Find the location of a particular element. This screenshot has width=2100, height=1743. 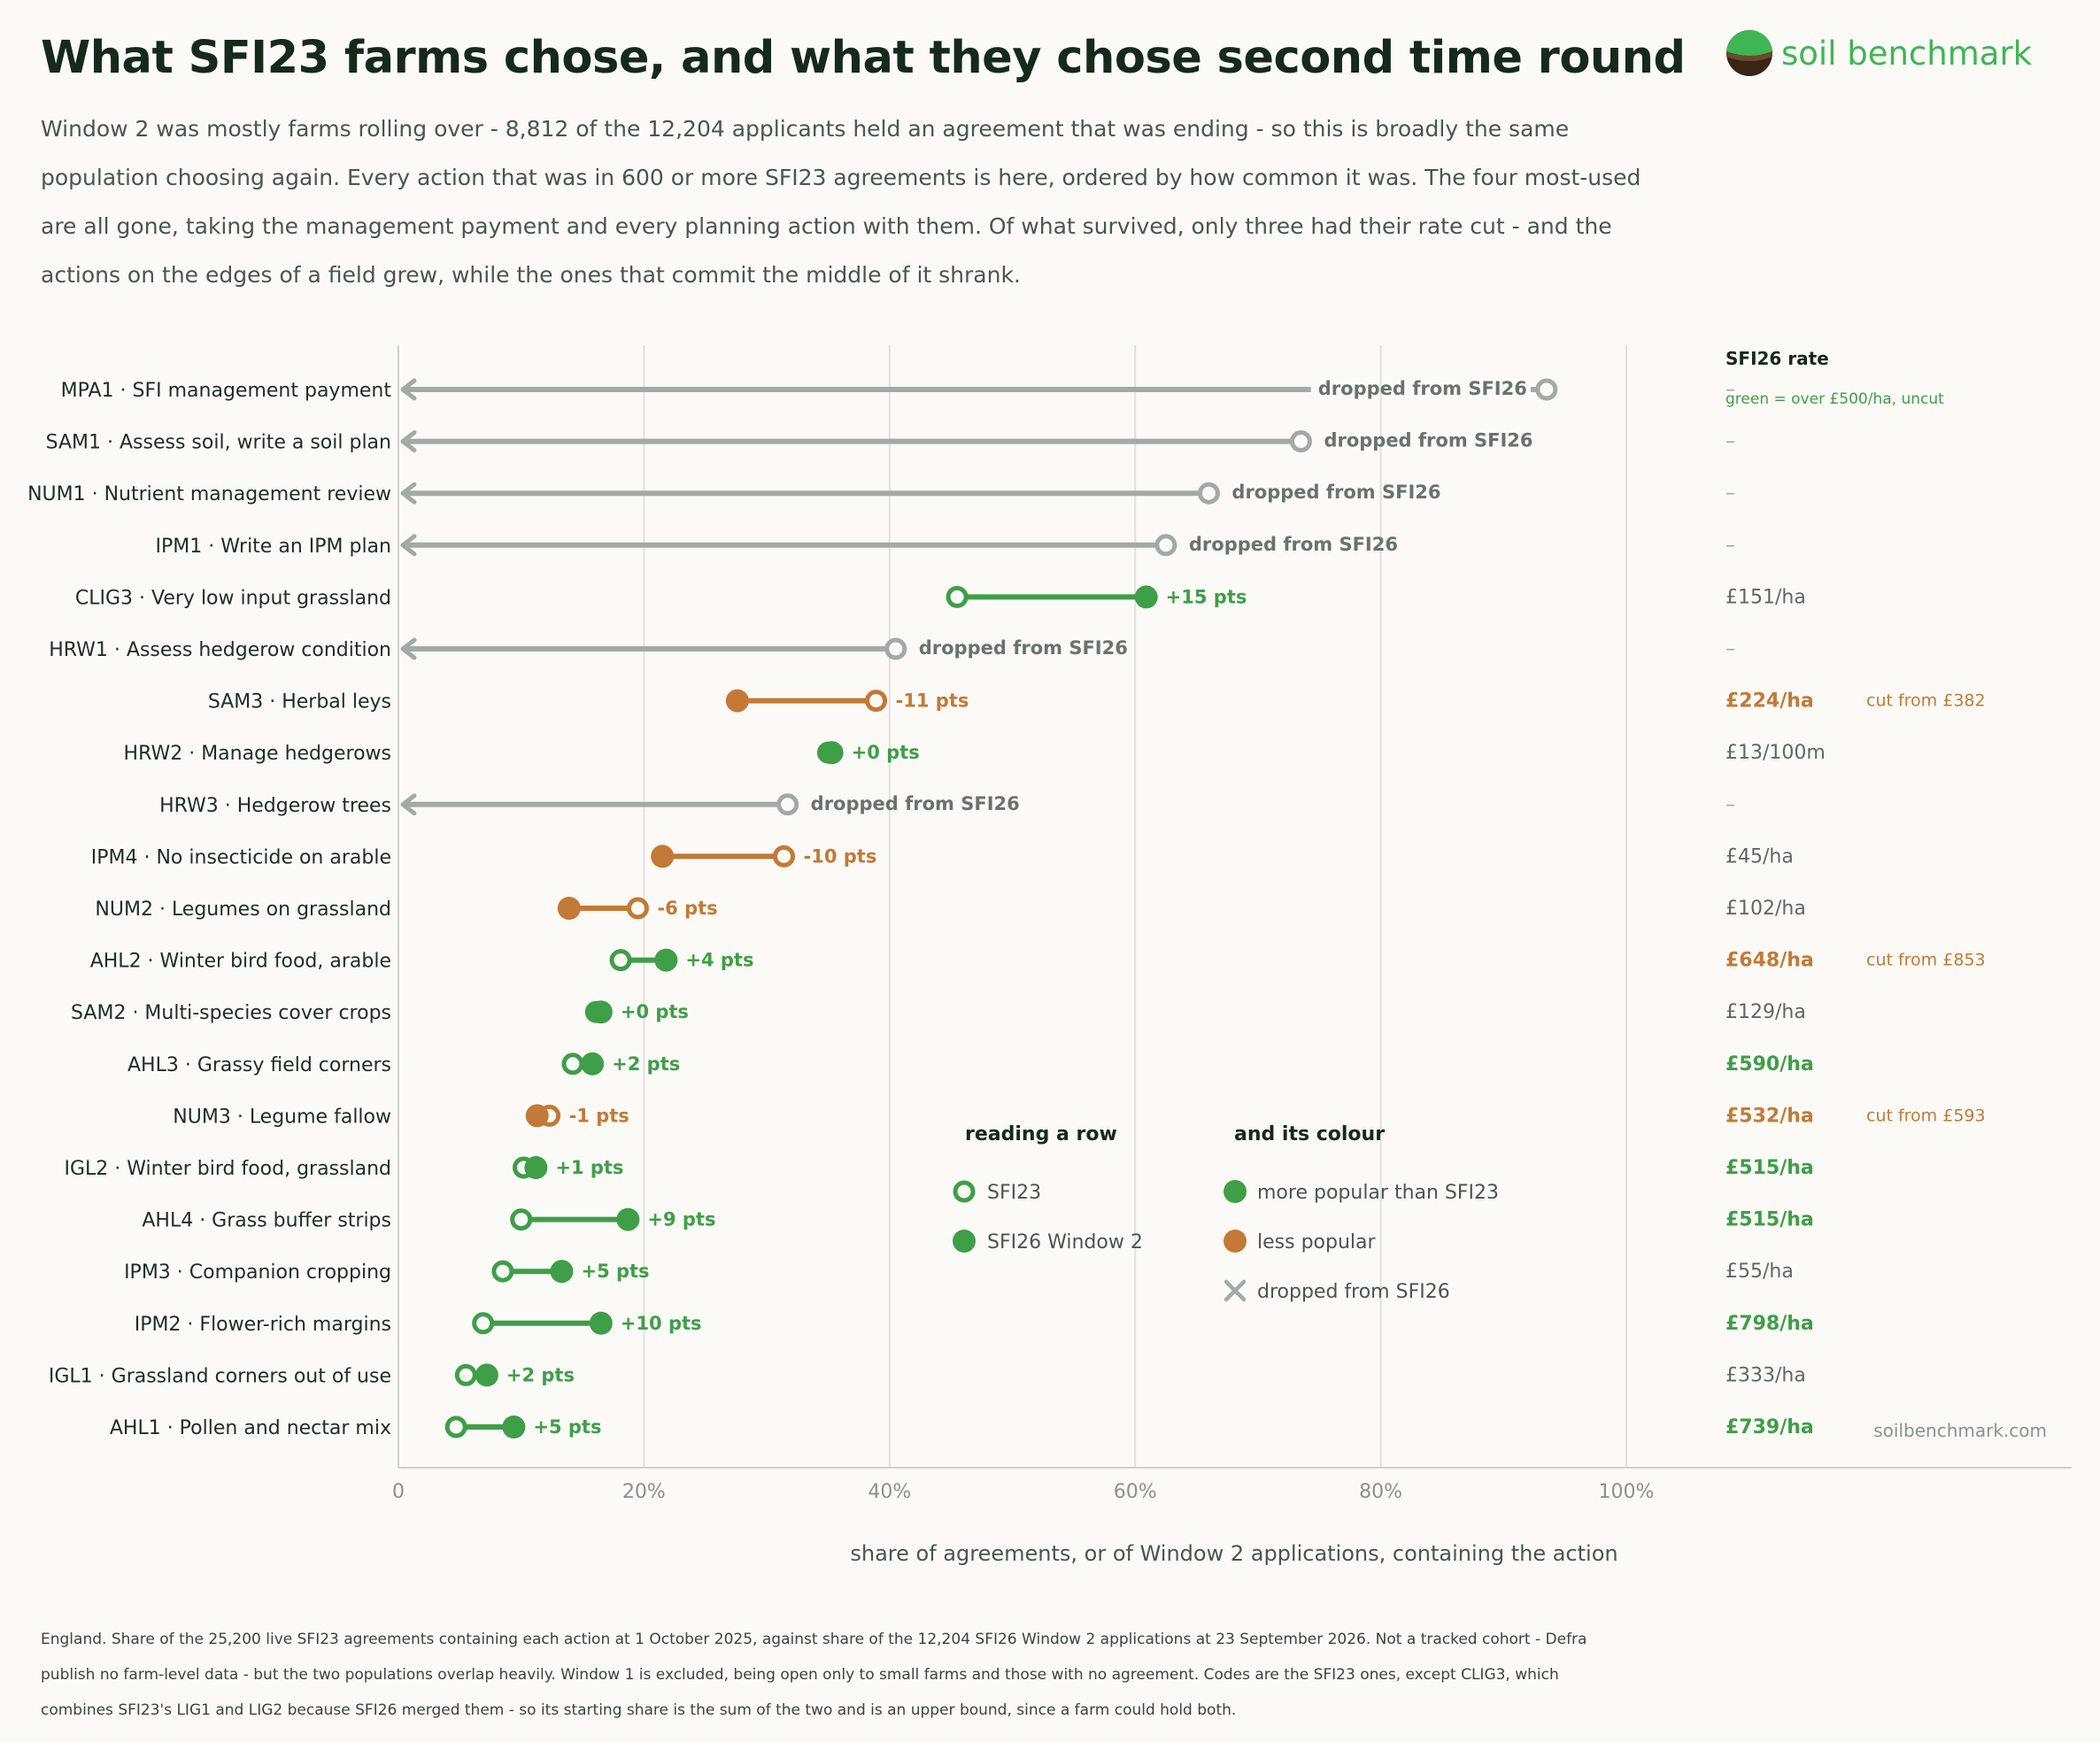

rate-value: £590/ha is located at coordinates (1770, 1064).